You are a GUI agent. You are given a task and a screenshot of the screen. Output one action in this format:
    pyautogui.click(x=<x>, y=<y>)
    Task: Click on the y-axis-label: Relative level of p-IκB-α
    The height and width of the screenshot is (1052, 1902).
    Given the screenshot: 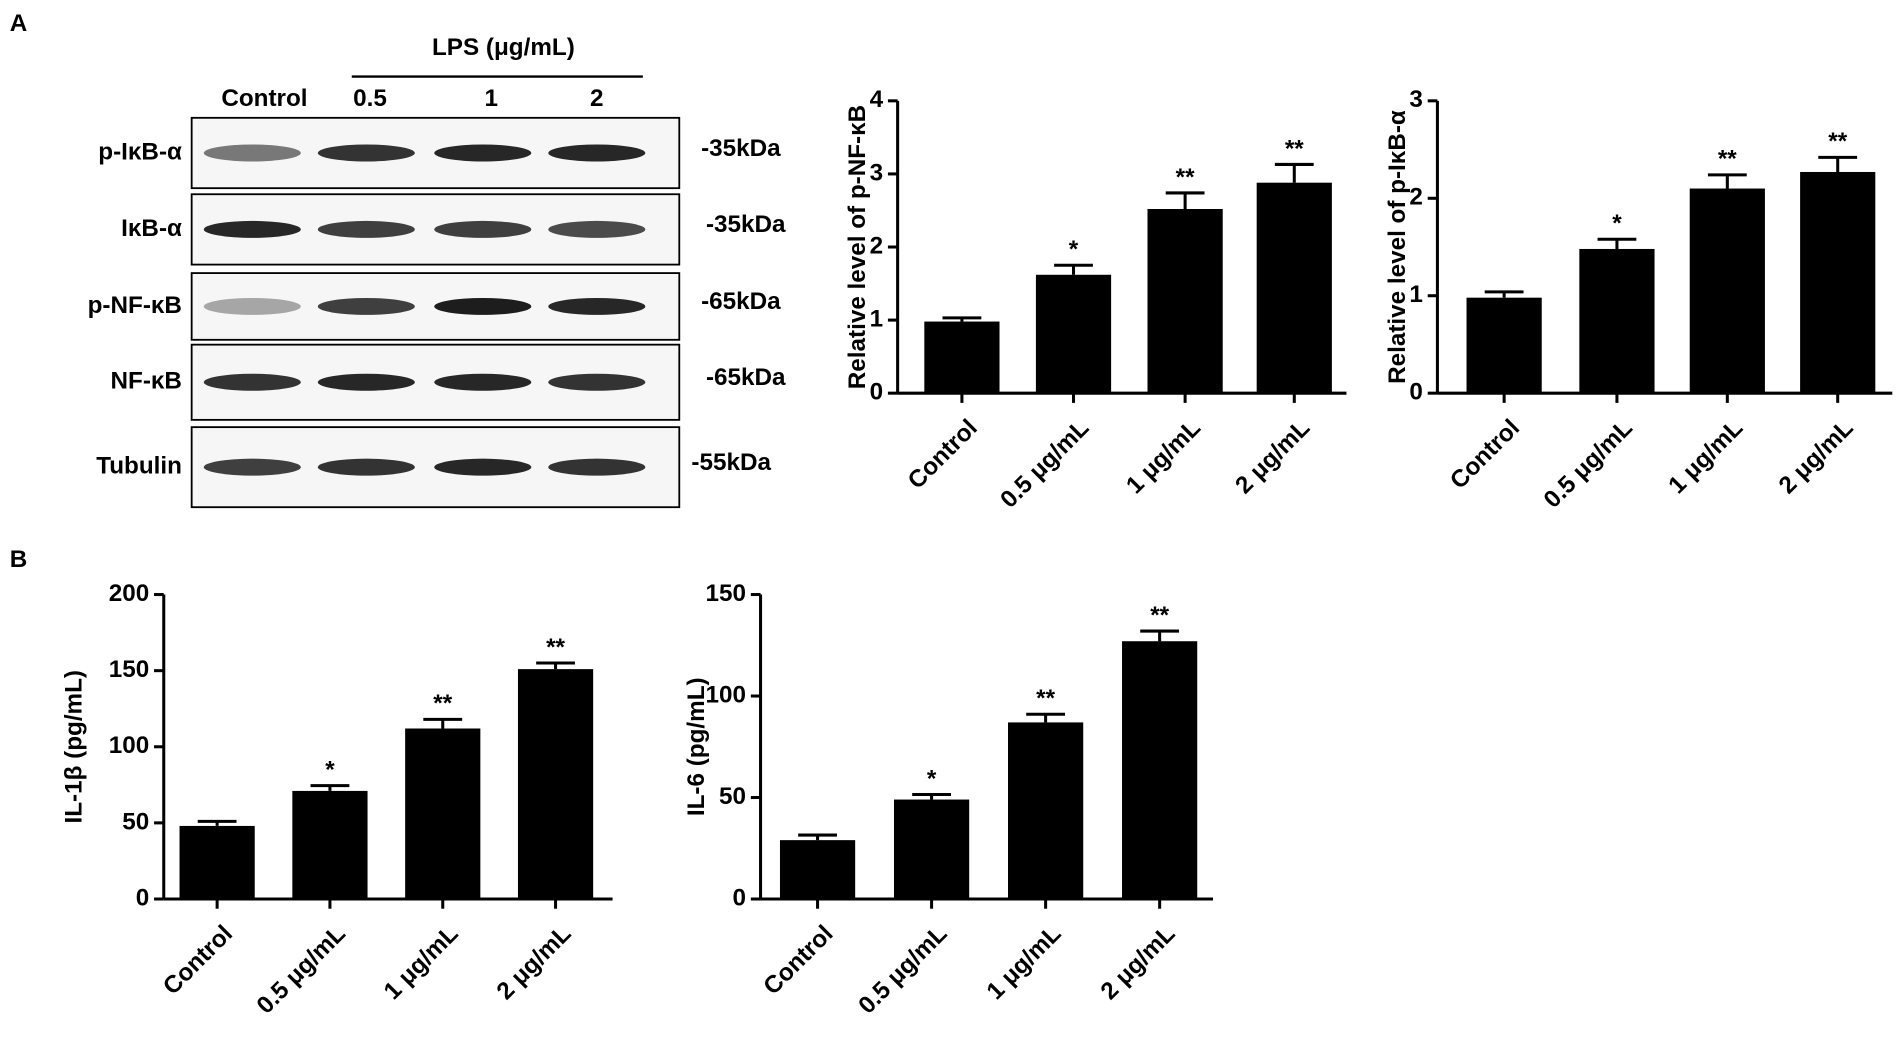 What is the action you would take?
    pyautogui.click(x=1397, y=247)
    